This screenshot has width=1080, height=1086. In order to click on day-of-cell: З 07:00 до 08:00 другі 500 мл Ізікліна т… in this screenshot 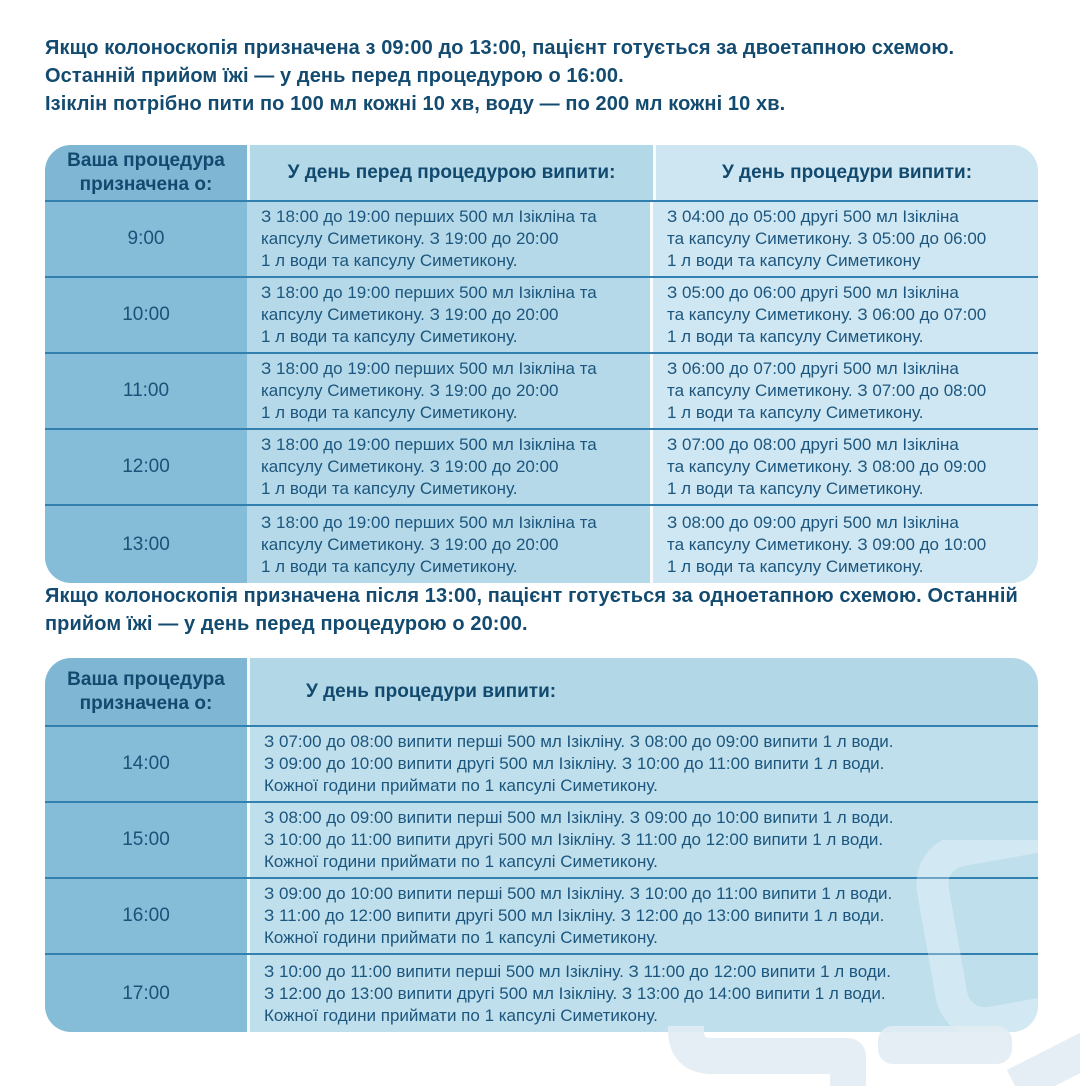, I will do `click(844, 467)`.